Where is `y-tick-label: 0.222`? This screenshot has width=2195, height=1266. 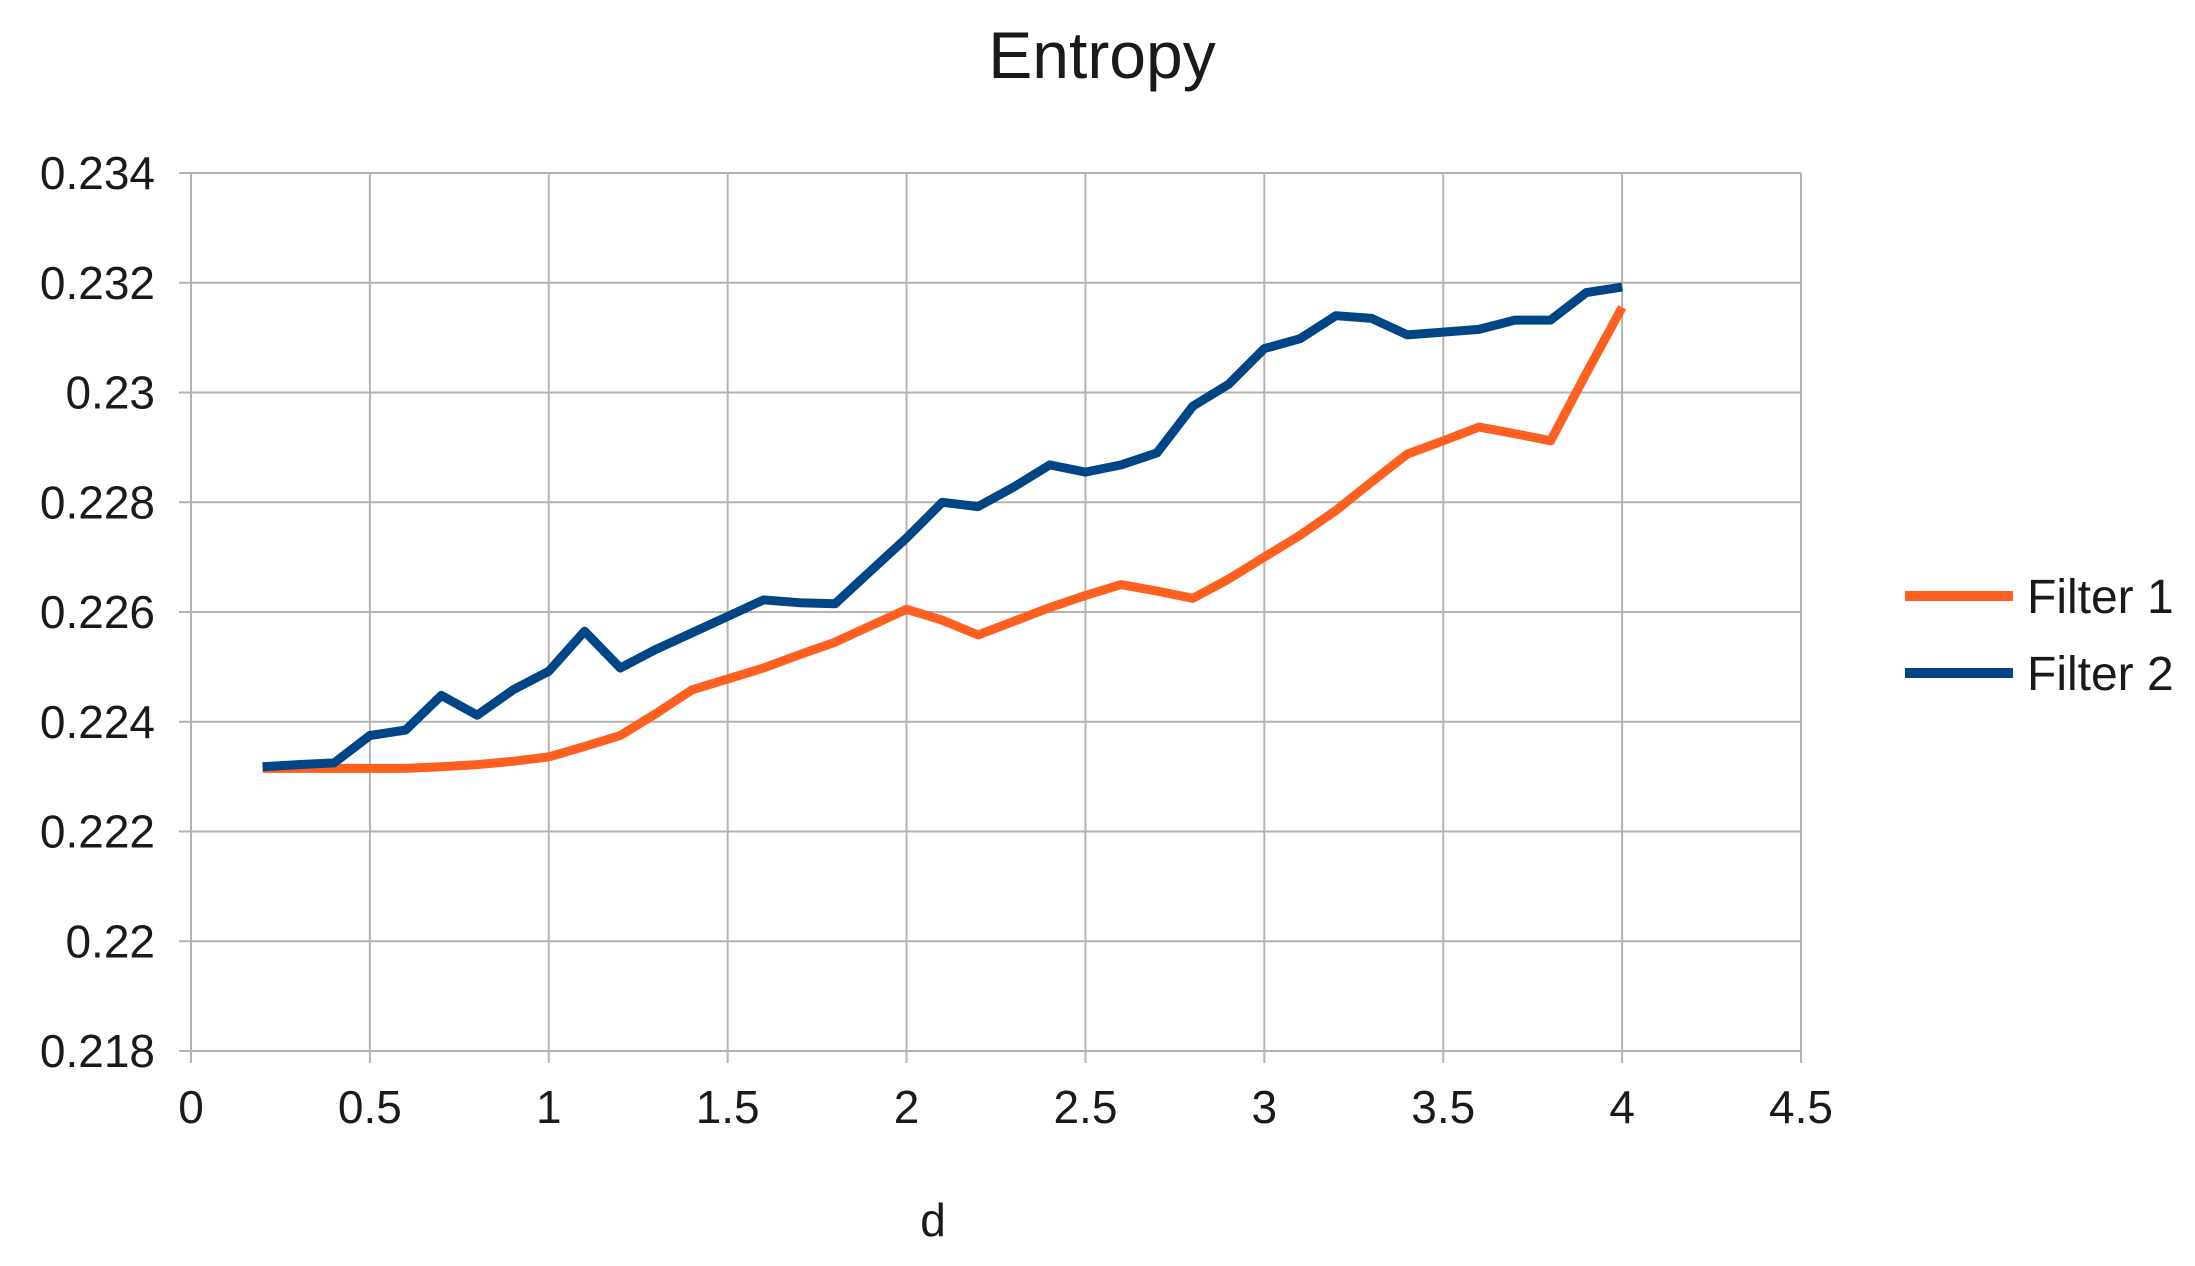 y-tick-label: 0.222 is located at coordinates (97, 832).